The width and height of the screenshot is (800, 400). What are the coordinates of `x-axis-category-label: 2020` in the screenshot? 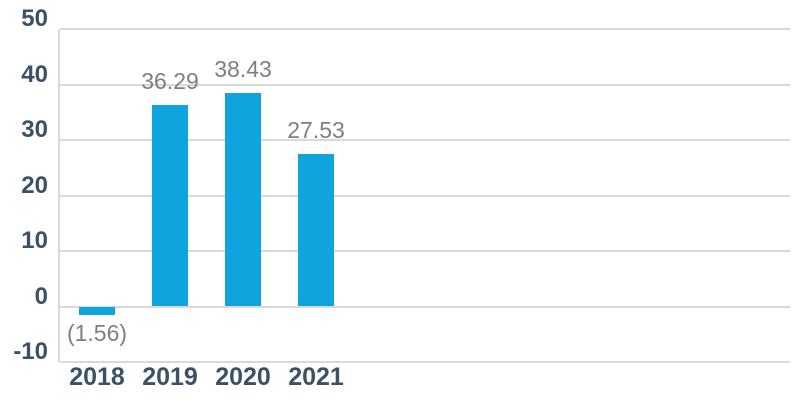 It's located at (243, 377).